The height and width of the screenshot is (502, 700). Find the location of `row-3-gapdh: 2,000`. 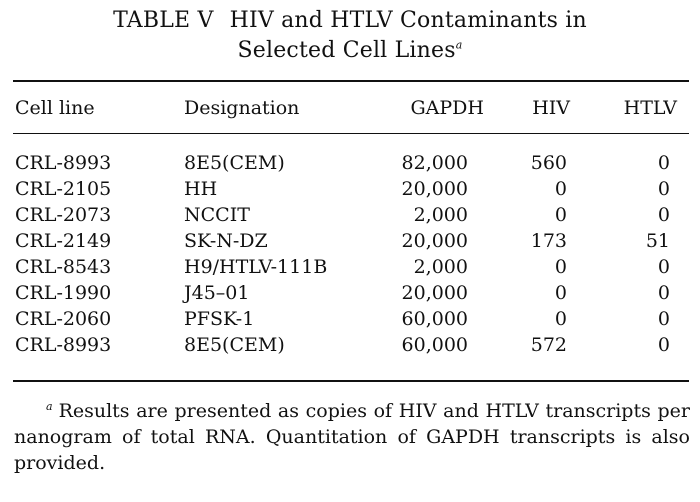

row-3-gapdh: 2,000 is located at coordinates (440, 215).